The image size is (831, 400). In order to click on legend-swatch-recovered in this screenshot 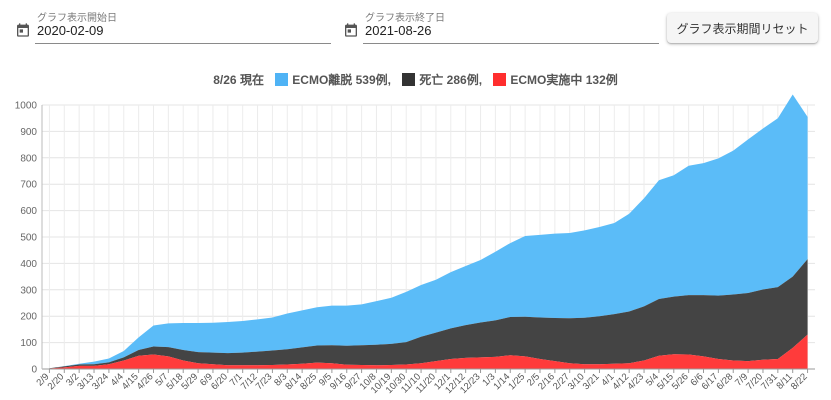, I will do `click(282, 79)`.